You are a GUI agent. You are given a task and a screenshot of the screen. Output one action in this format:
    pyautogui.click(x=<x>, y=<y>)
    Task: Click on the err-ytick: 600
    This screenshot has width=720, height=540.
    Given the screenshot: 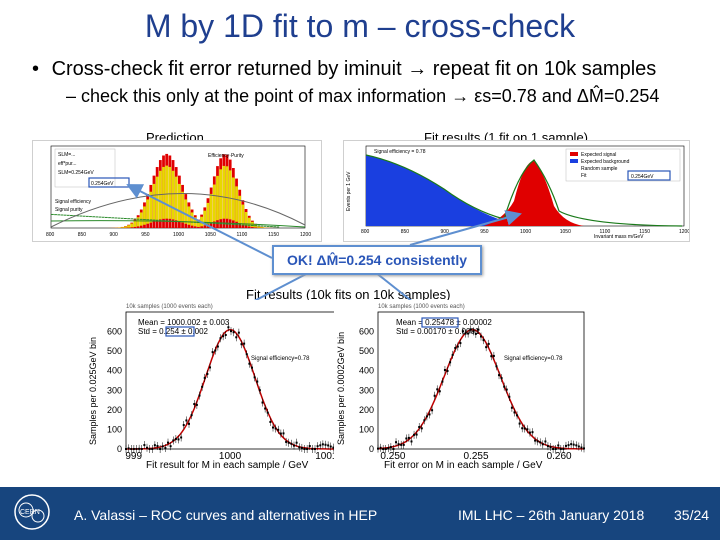 What is the action you would take?
    pyautogui.click(x=366, y=332)
    